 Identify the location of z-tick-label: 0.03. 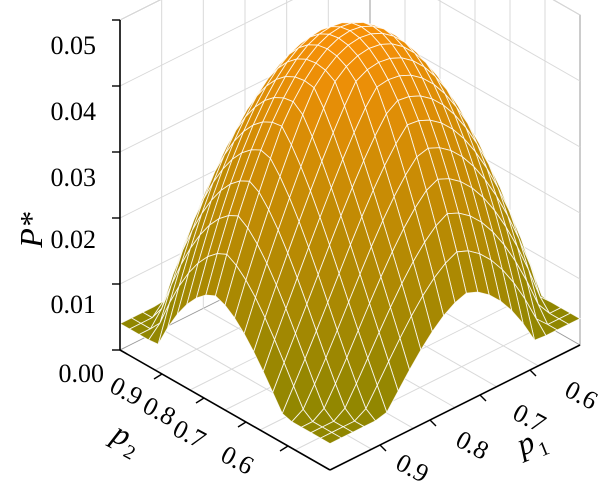
(74, 177).